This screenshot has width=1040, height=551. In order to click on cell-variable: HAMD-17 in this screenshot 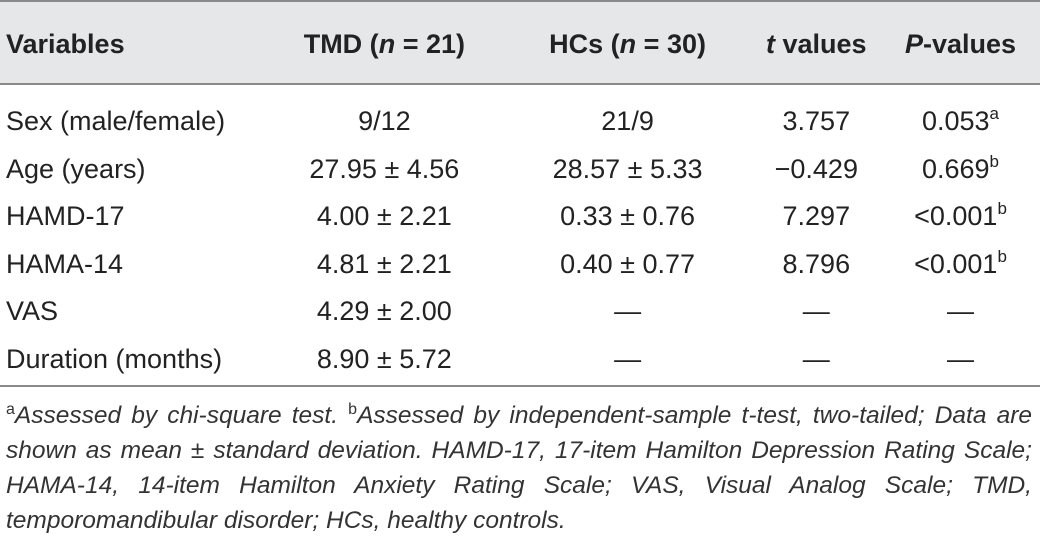, I will do `click(65, 216)`.